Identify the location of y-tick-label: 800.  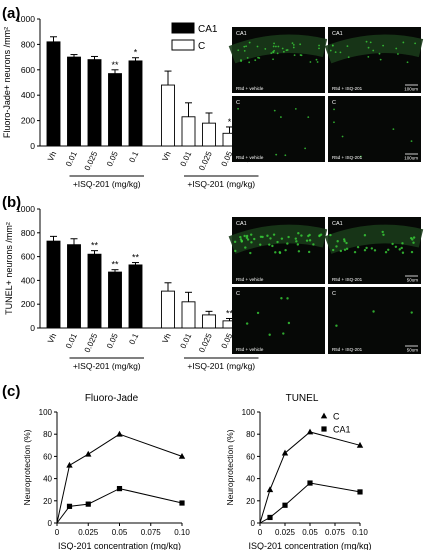
(28, 233).